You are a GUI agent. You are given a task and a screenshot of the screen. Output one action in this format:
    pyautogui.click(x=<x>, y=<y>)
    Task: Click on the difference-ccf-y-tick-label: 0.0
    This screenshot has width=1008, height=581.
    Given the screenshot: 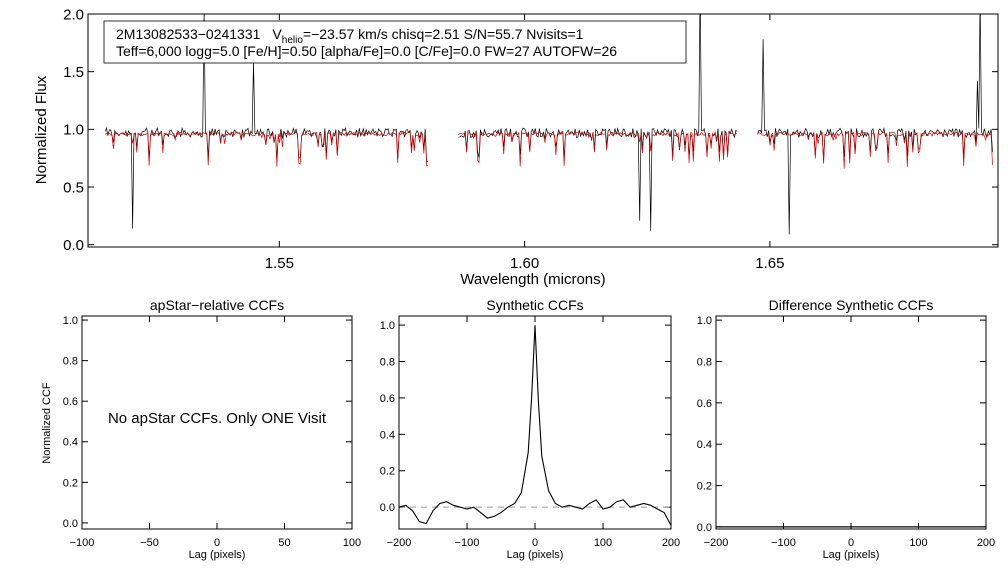 What is the action you would take?
    pyautogui.click(x=704, y=528)
    